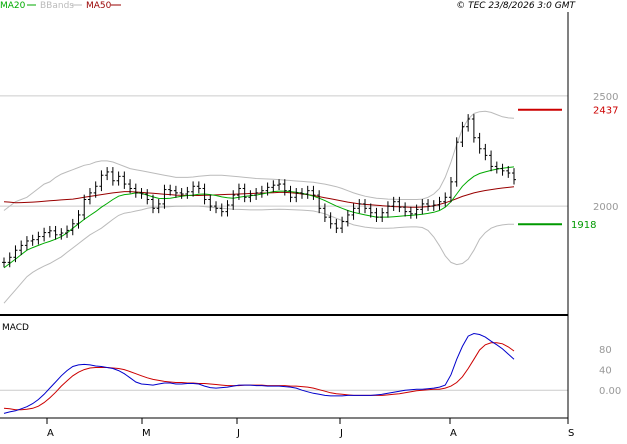  Describe the element at coordinates (259, 376) in the screenshot. I see `macd-signal-line` at that location.